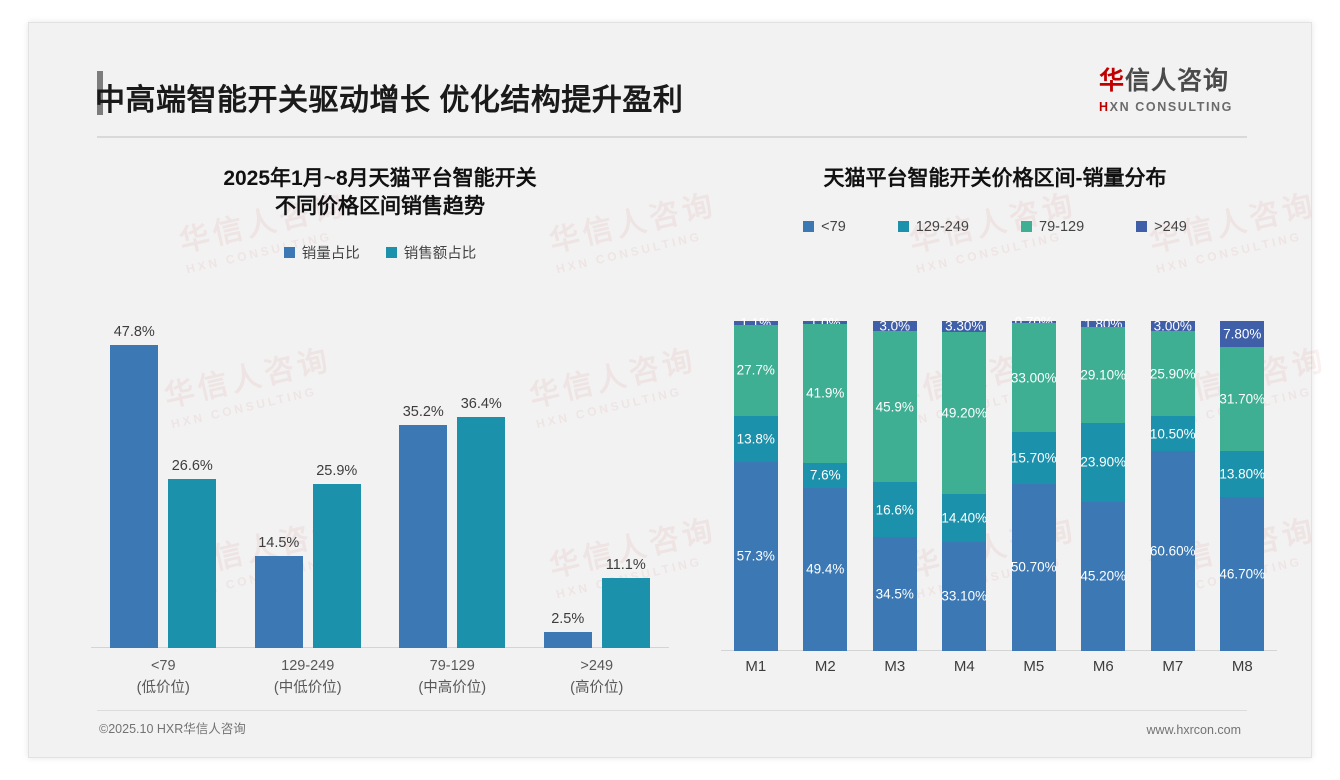 Image resolution: width=1340 pixels, height=780 pixels. I want to click on stack-segment-value-label: 57.3%, so click(755, 556).